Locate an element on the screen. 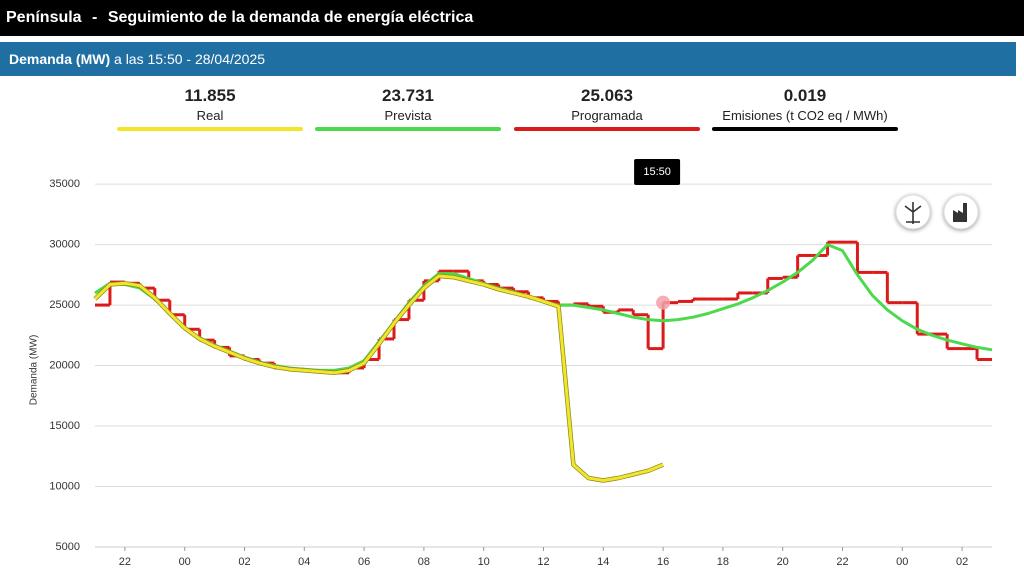 The image size is (1024, 576). y-tick-label: 35000 is located at coordinates (64, 184).